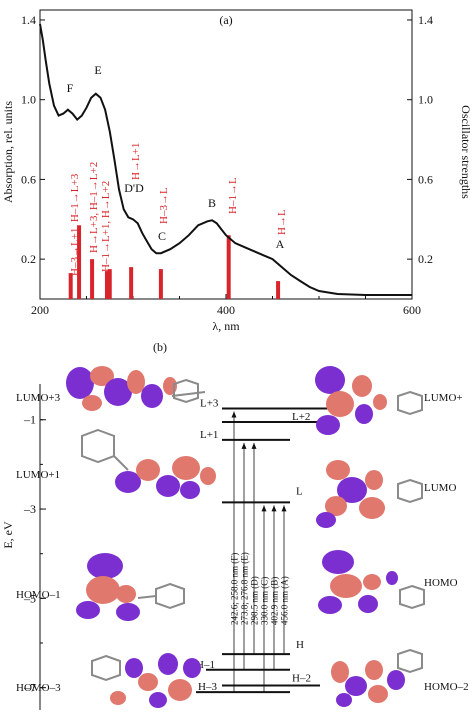 The image size is (474, 722). I want to click on y-tick-label-left: 1.0, so click(28, 100).